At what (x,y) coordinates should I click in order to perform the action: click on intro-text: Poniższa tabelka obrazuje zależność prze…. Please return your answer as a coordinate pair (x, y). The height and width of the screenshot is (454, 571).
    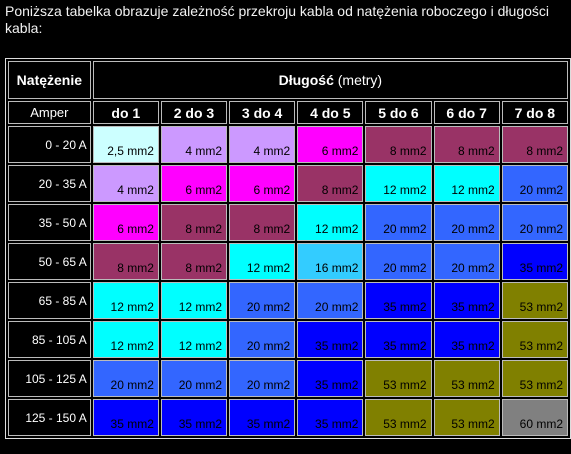
    Looking at the image, I should click on (277, 19).